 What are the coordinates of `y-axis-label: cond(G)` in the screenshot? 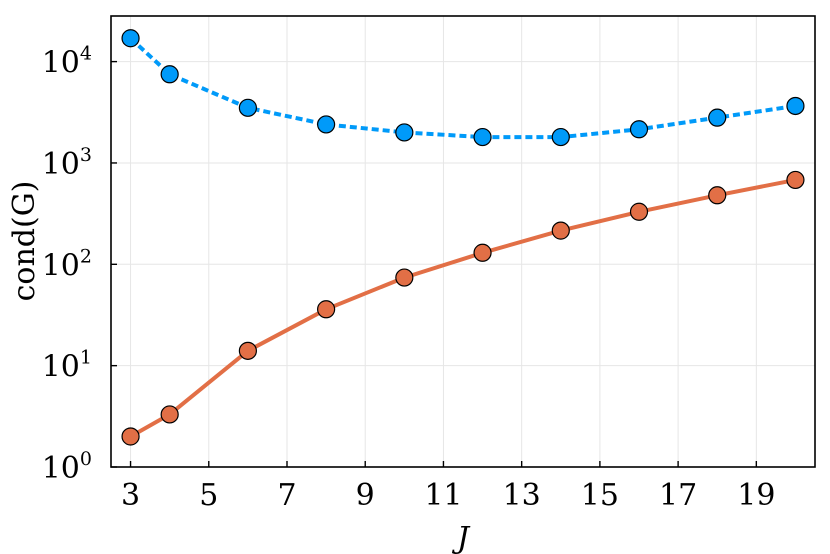 It's located at (24, 241).